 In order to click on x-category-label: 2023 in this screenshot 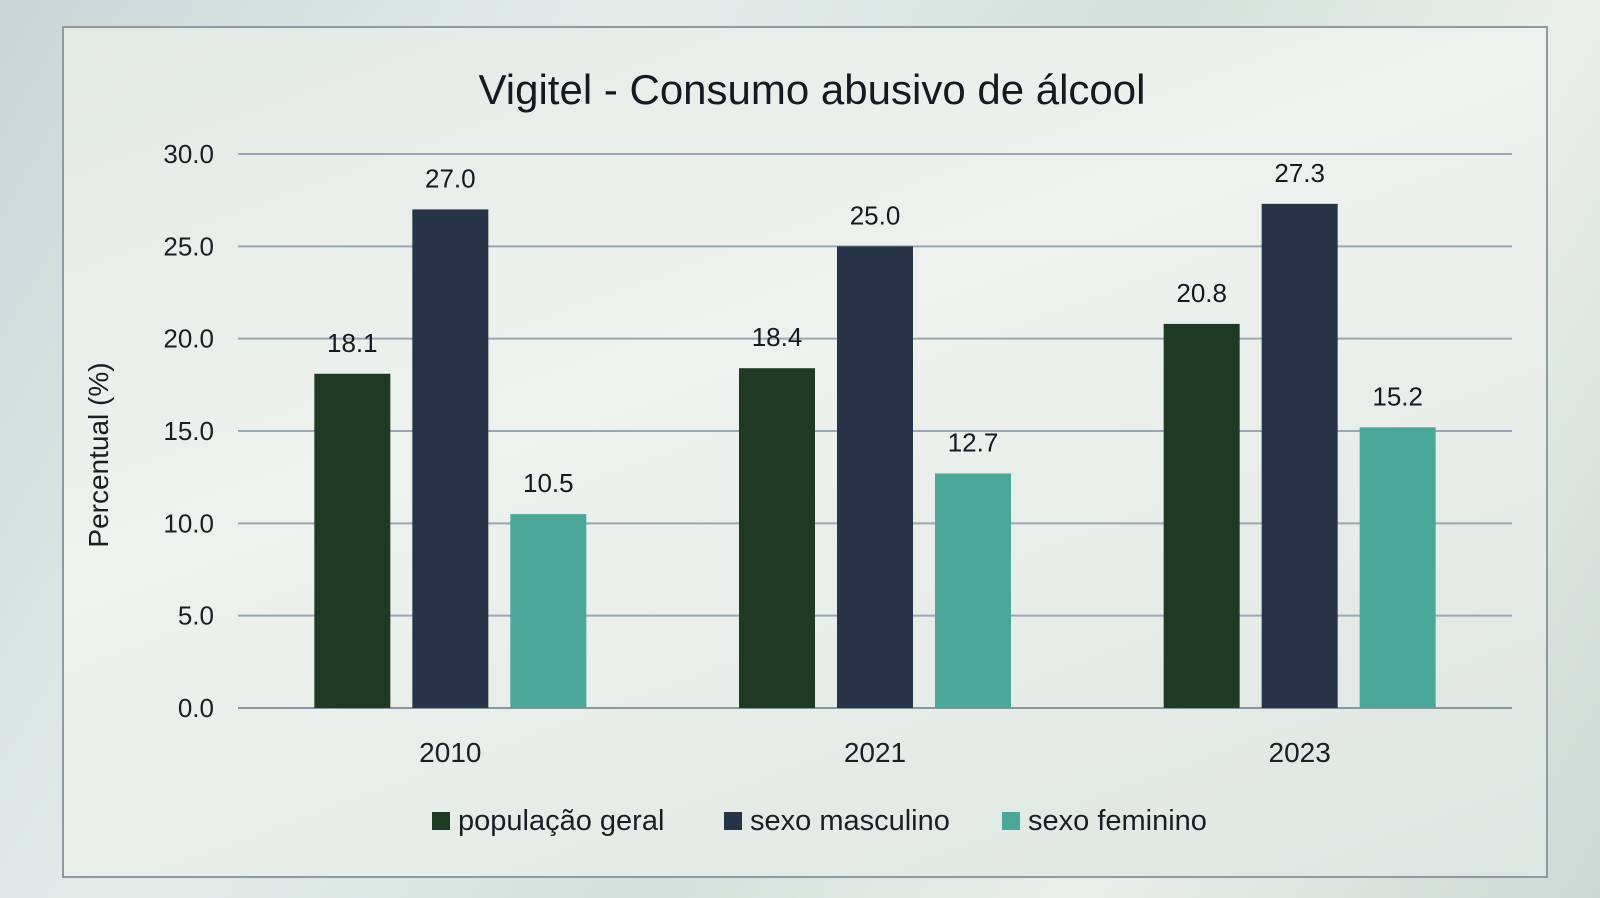, I will do `click(1300, 752)`.